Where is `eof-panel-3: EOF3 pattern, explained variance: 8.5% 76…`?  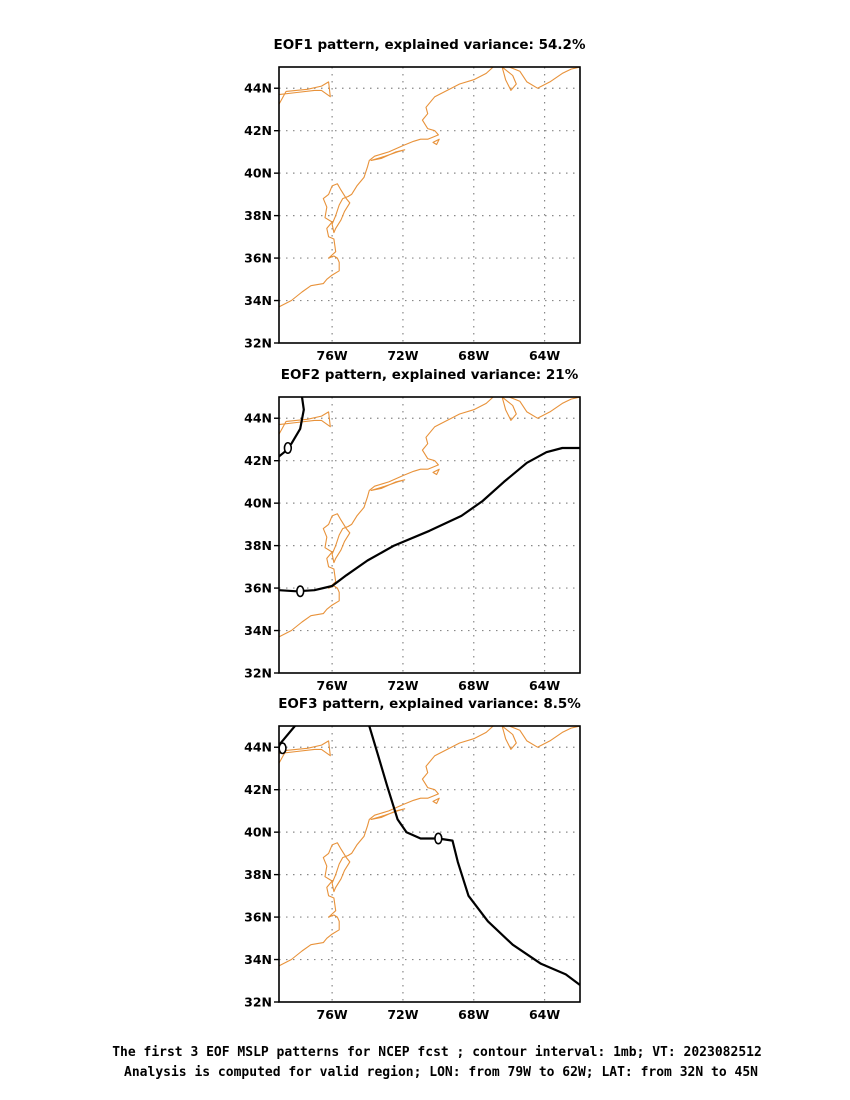 eof-panel-3: EOF3 pattern, explained variance: 8.5% 76… is located at coordinates (412, 859).